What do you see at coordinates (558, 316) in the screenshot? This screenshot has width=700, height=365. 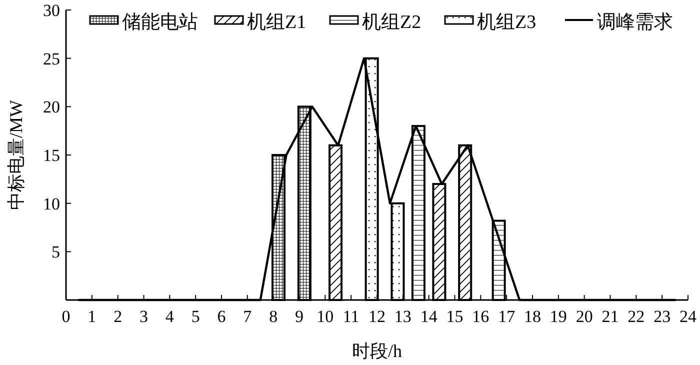 I see `x-tick-label: 19` at bounding box center [558, 316].